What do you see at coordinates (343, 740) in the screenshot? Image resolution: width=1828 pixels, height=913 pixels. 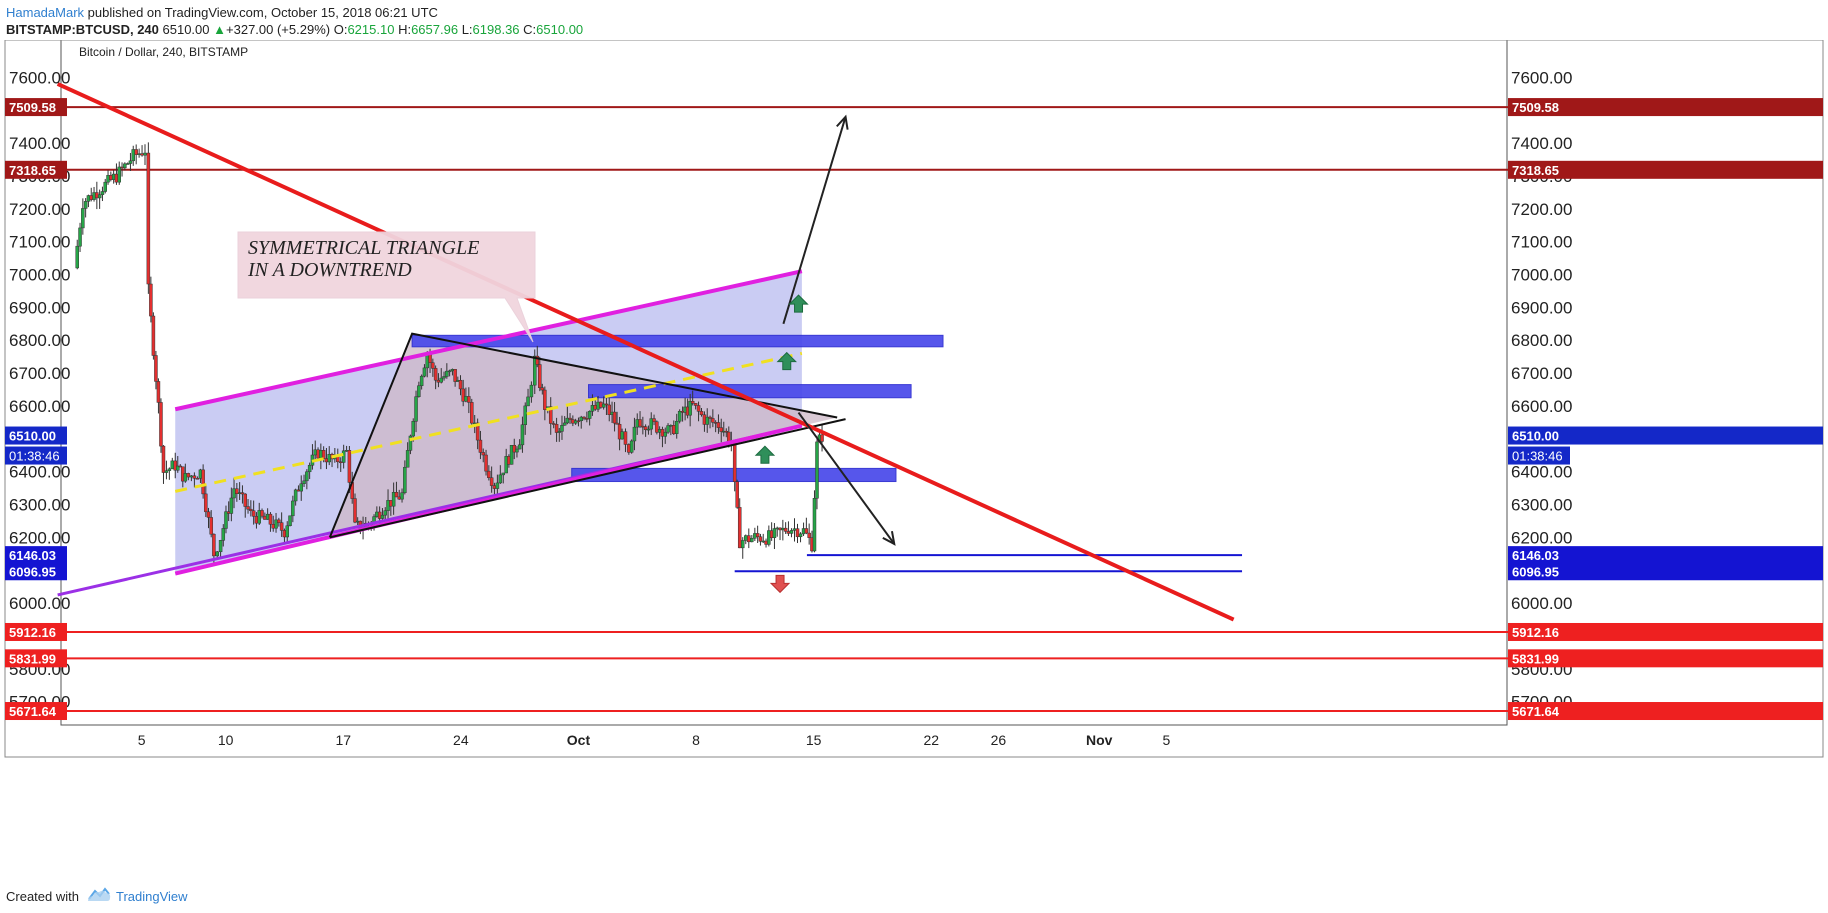 I see `x-tick-label: 17` at bounding box center [343, 740].